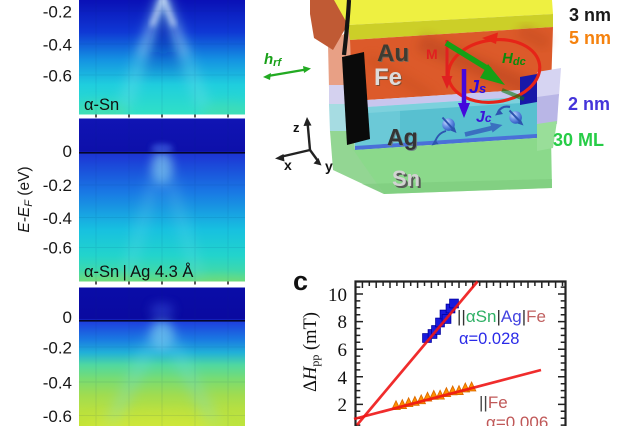  Describe the element at coordinates (329, 166) in the screenshot. I see `svg-text: y` at that location.